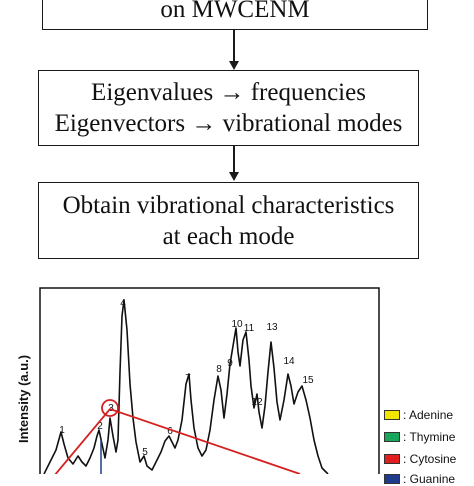  I want to click on peak-label-5: 5, so click(145, 452).